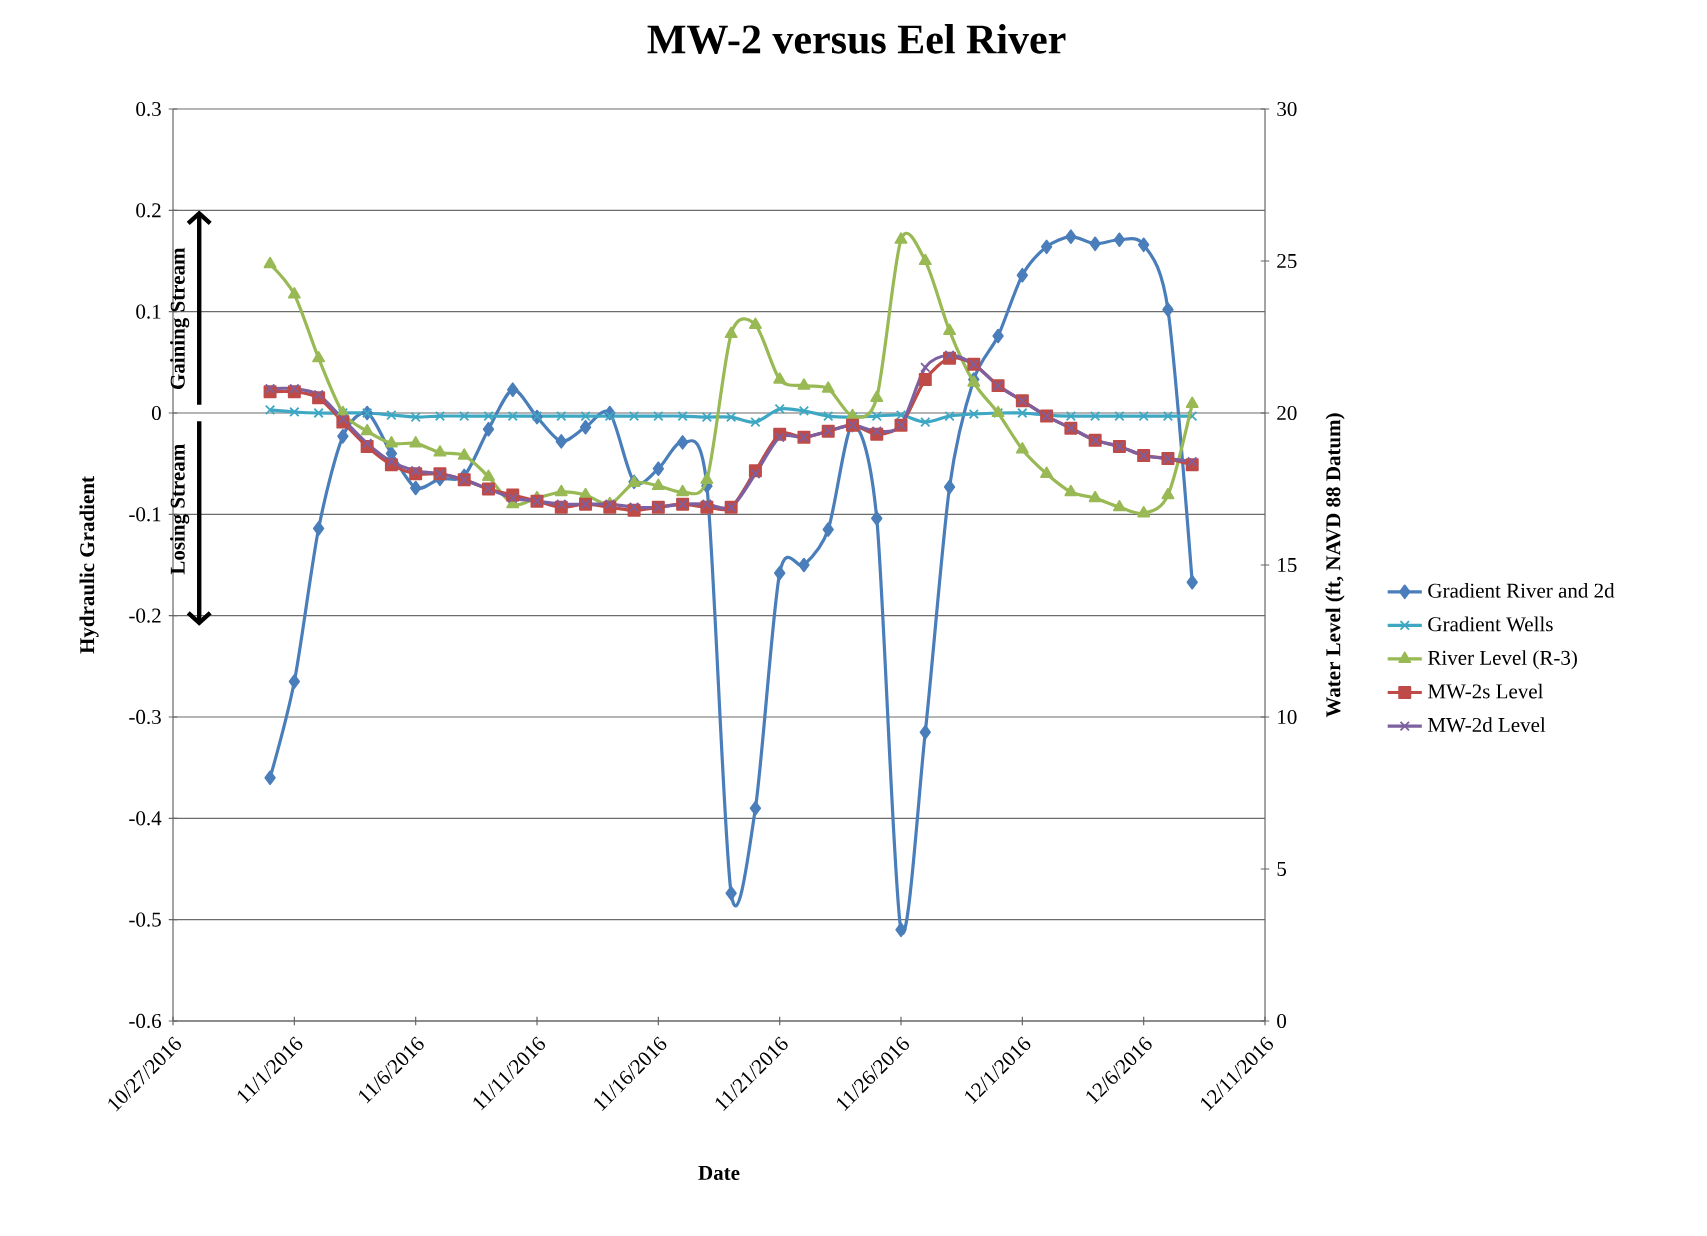 This screenshot has height=1236, width=1707. What do you see at coordinates (145, 615) in the screenshot?
I see `y-tick-label: -0.2` at bounding box center [145, 615].